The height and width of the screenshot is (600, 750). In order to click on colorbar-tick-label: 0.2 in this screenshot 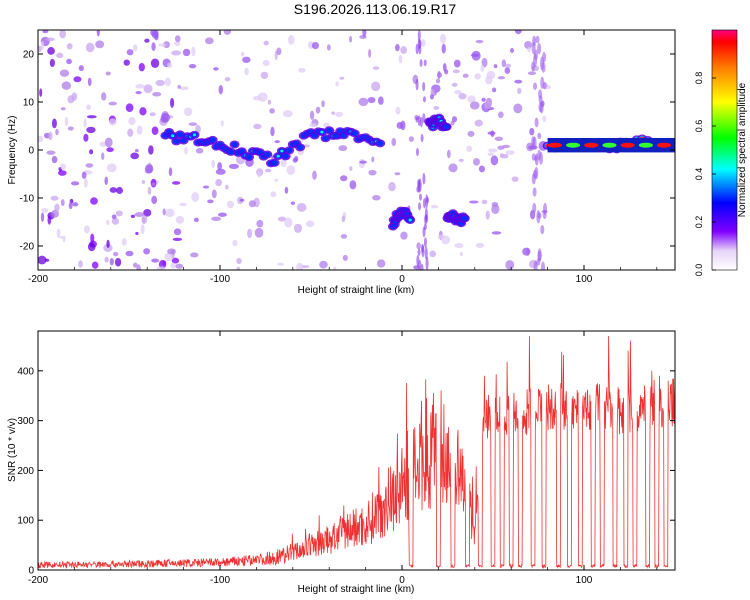, I will do `click(699, 222)`.